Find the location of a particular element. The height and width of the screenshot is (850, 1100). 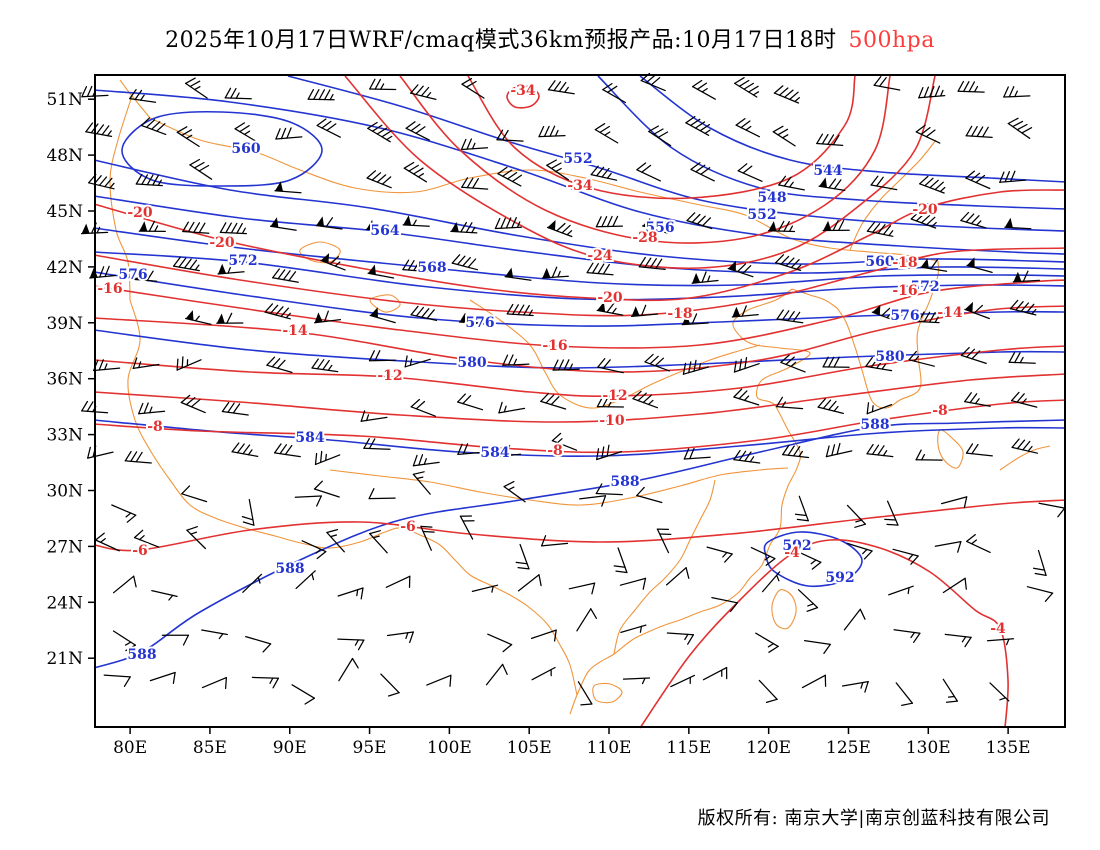

temp-contour-label: -6 is located at coordinates (408, 527).